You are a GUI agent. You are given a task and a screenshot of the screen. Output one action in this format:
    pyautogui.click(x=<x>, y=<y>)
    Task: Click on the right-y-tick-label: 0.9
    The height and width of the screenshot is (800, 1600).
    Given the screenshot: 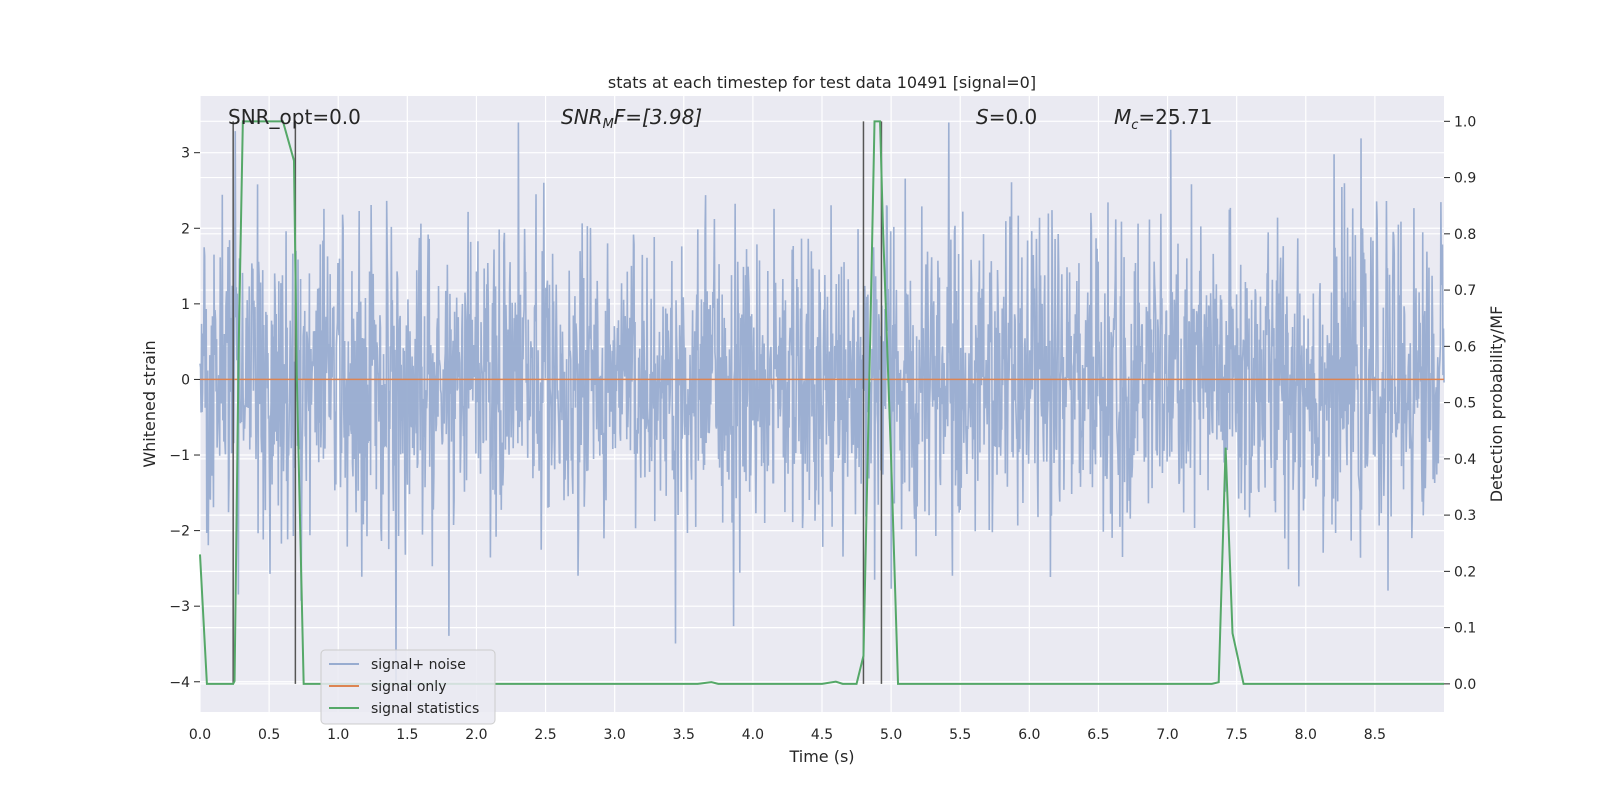 What is the action you would take?
    pyautogui.click(x=1465, y=179)
    